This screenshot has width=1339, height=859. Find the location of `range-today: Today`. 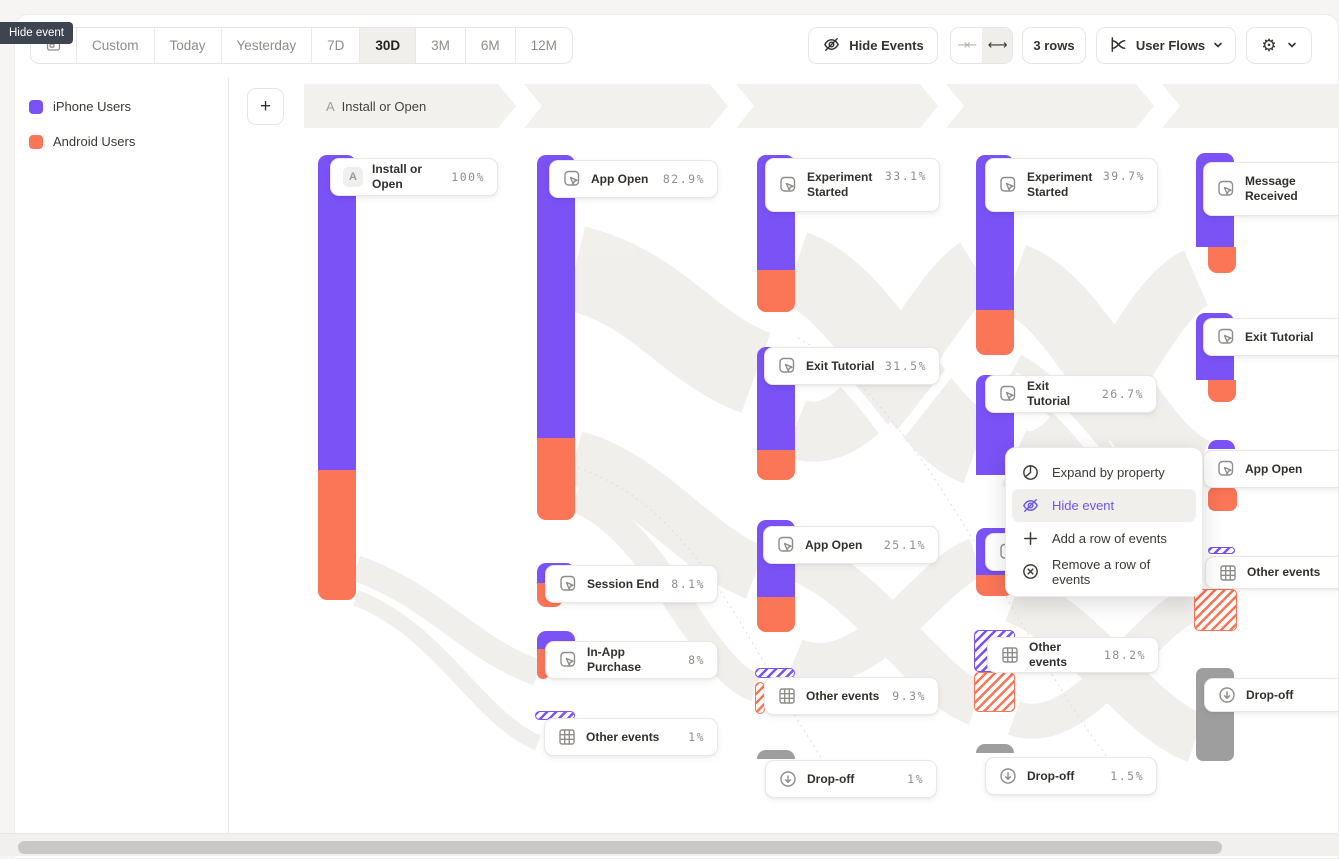

range-today: Today is located at coordinates (187, 45).